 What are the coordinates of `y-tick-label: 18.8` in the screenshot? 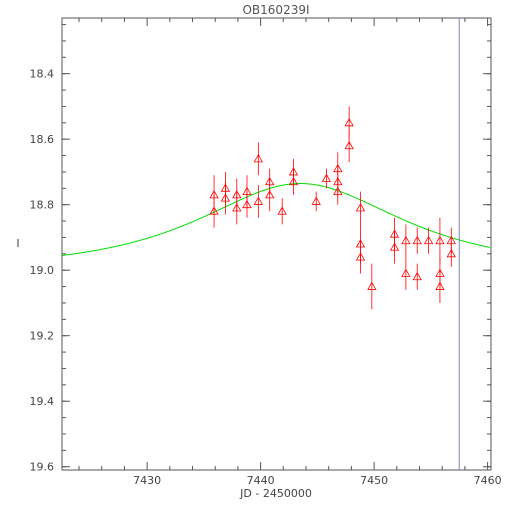 It's located at (42, 205).